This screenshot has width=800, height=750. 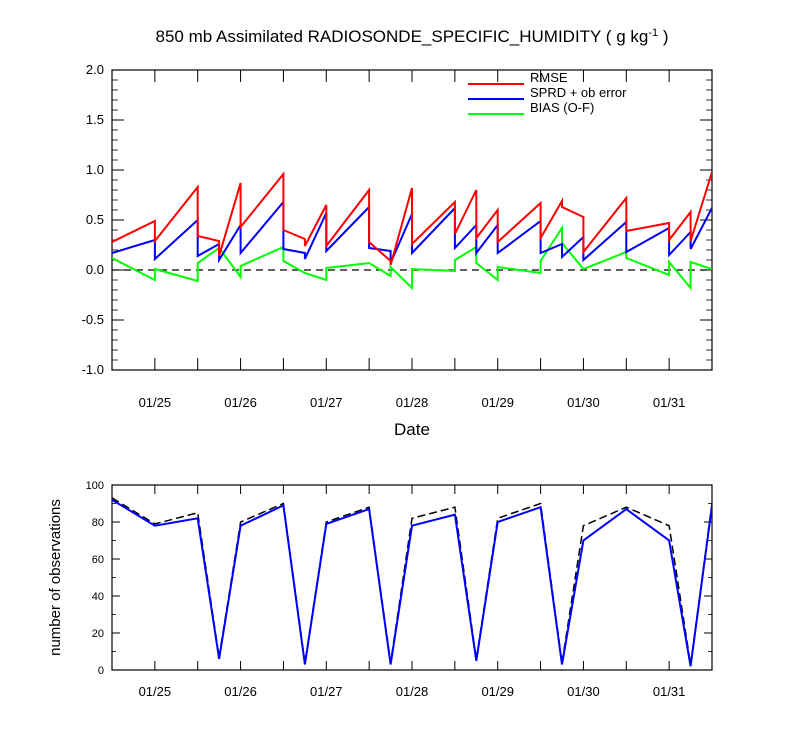 I want to click on y-tick-label: 0, so click(x=101, y=671).